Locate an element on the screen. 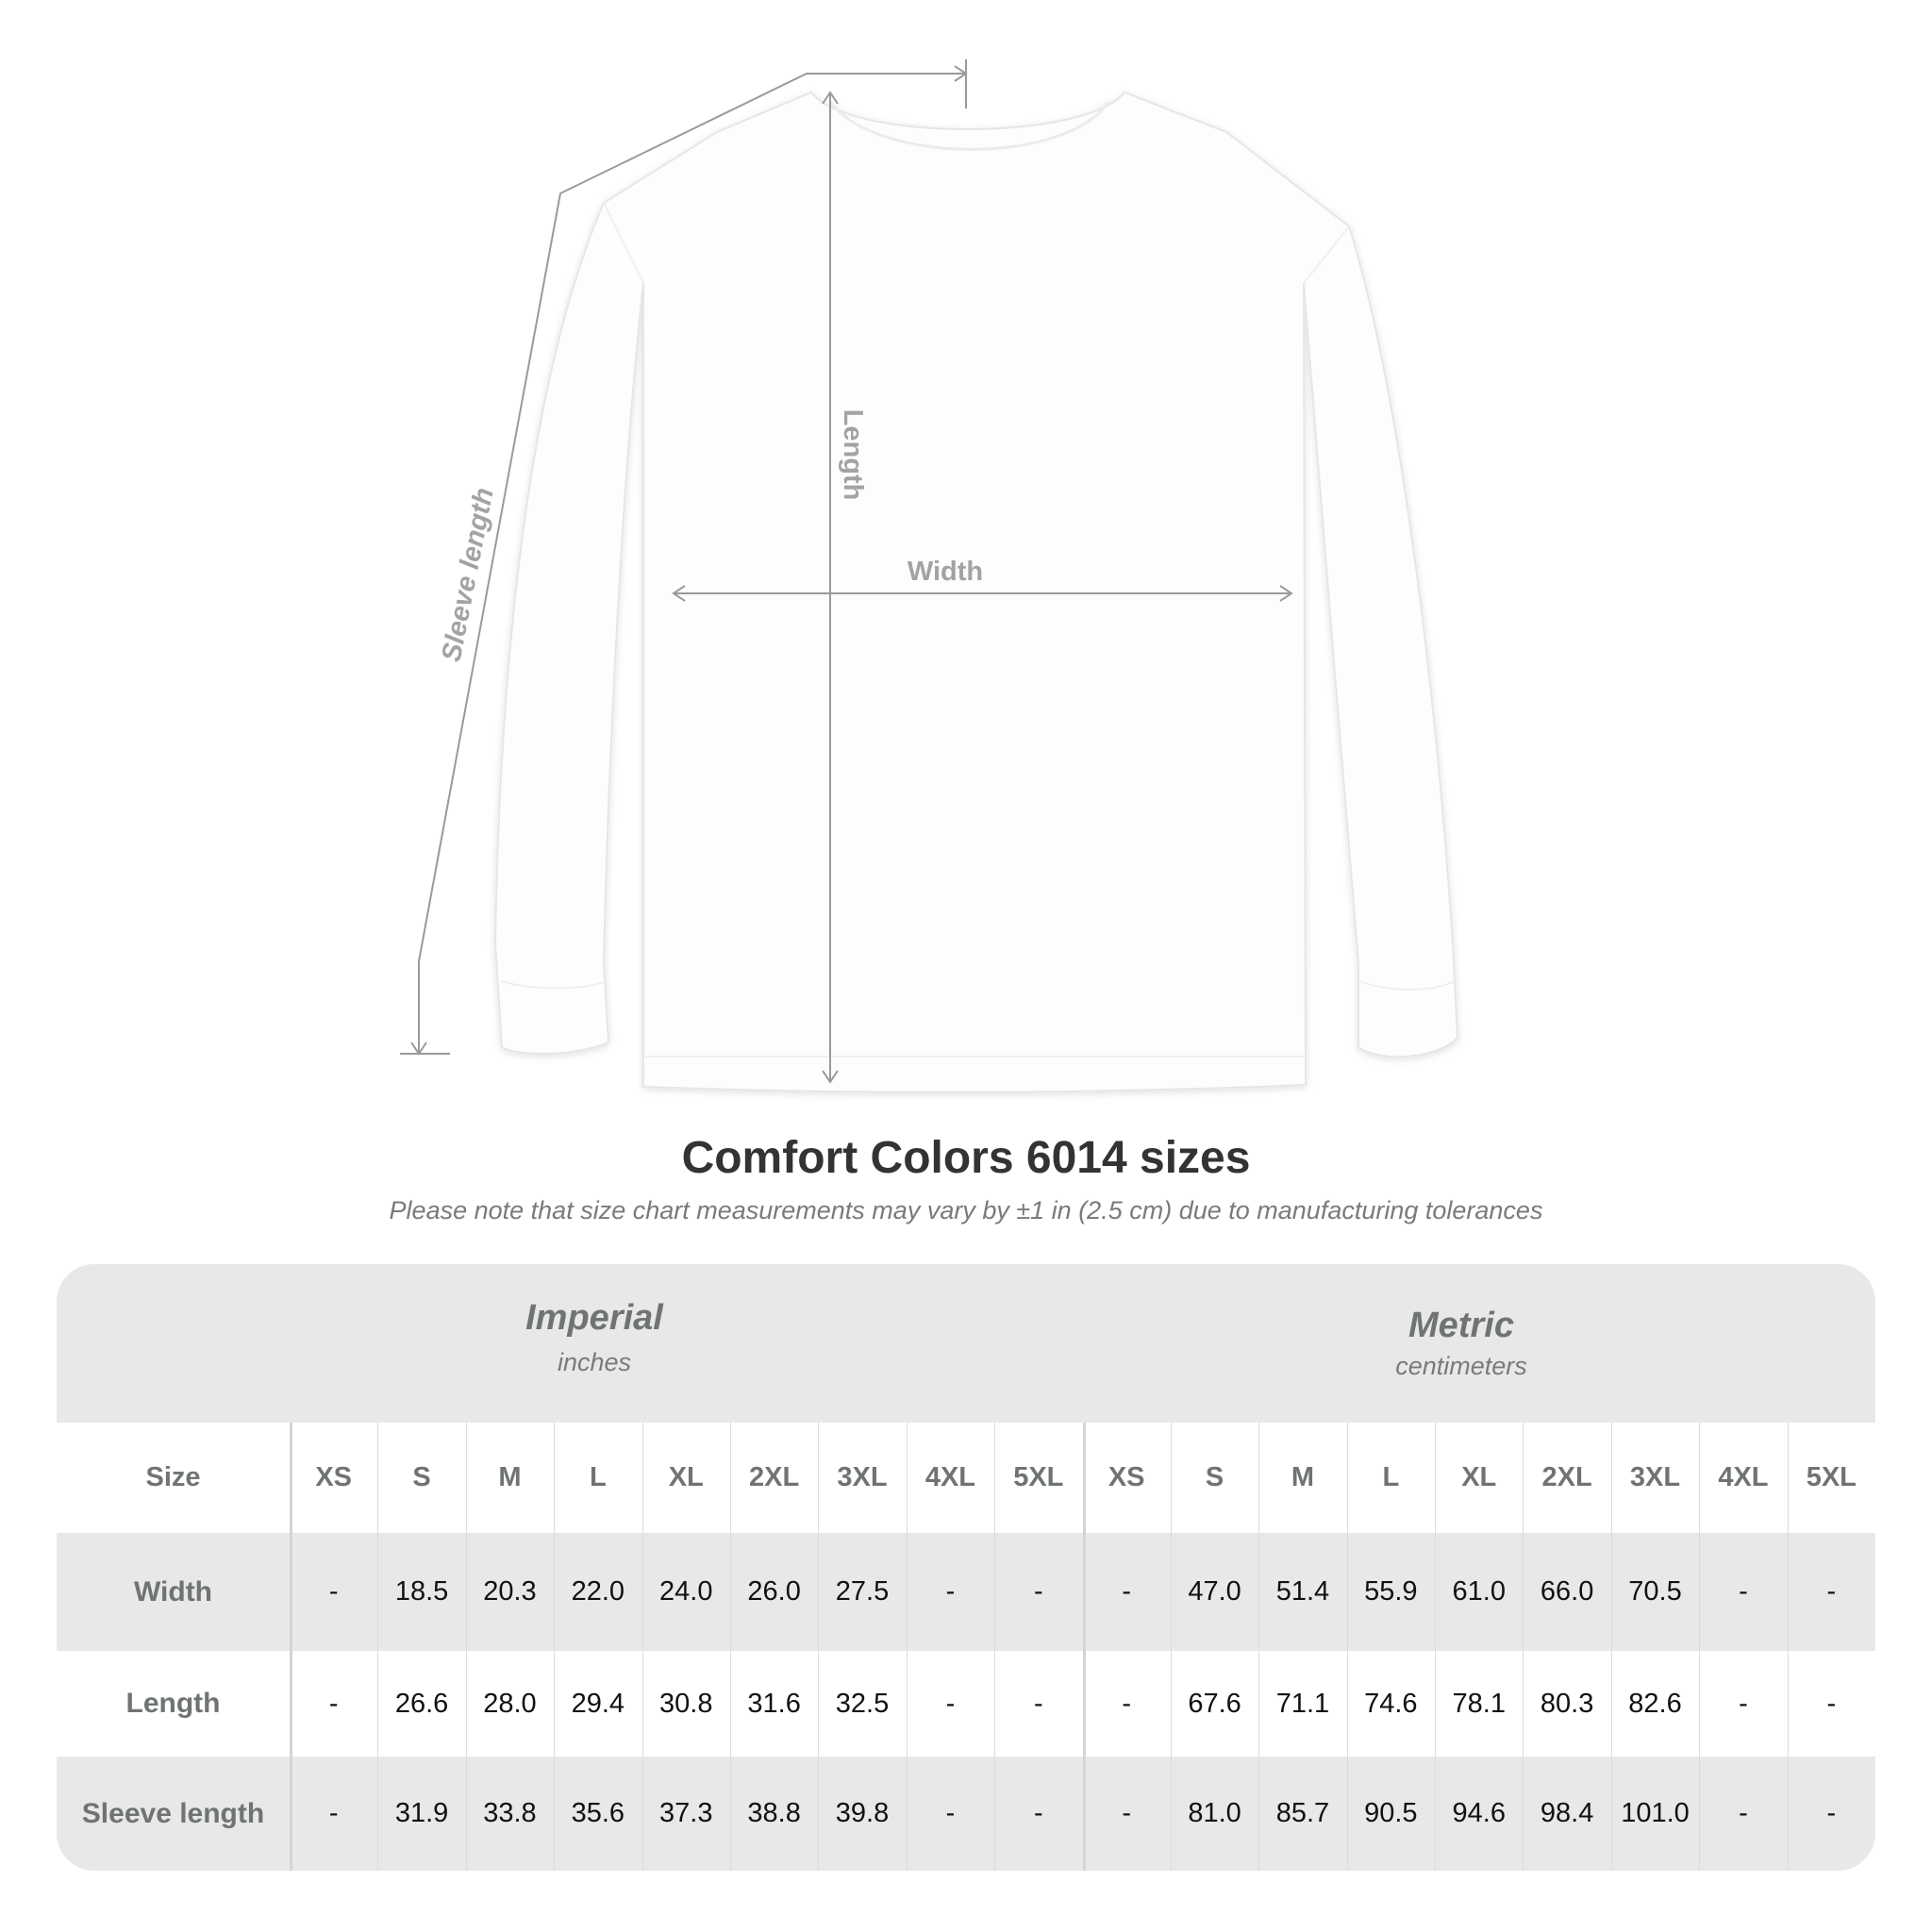 The image size is (1932, 1932). table-cell: 101.0 is located at coordinates (1655, 1813).